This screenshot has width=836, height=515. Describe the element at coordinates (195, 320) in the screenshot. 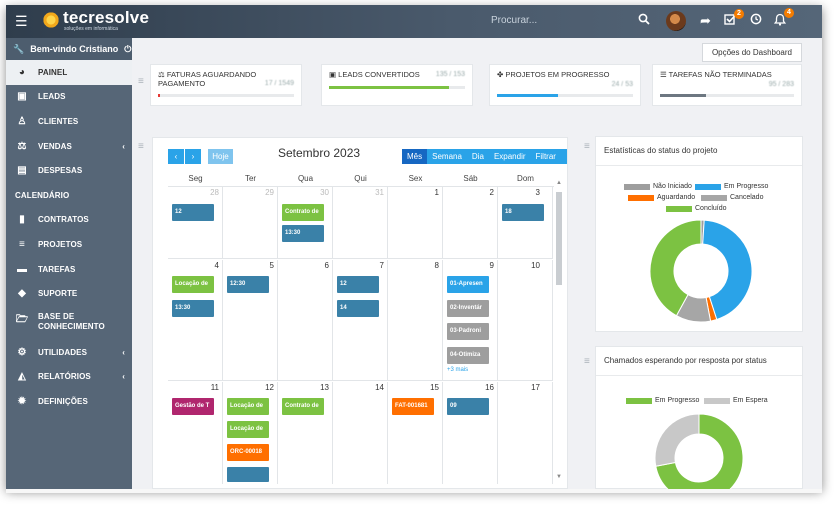

I see `calendar-day: 4 Locação de 13:30` at that location.